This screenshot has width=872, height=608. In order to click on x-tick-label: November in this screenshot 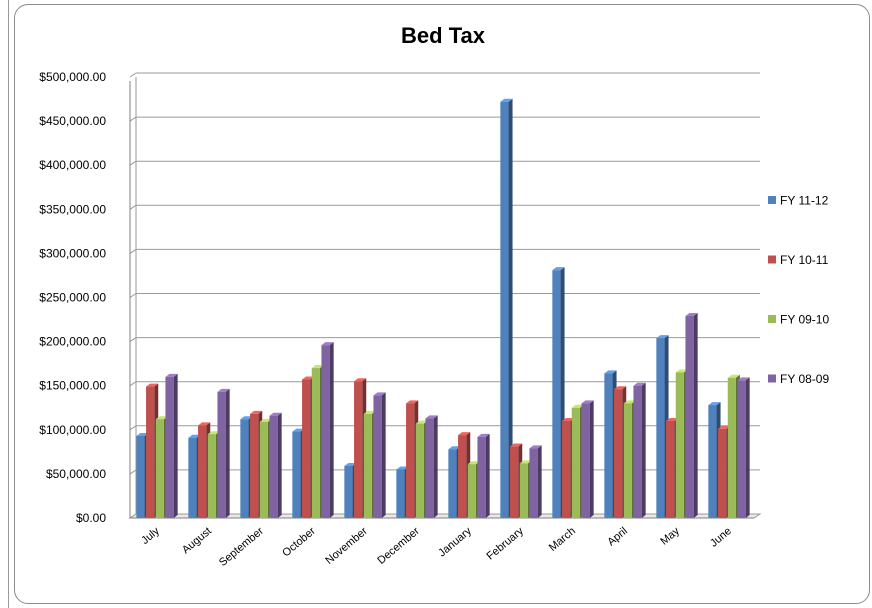, I will do `click(346, 546)`.